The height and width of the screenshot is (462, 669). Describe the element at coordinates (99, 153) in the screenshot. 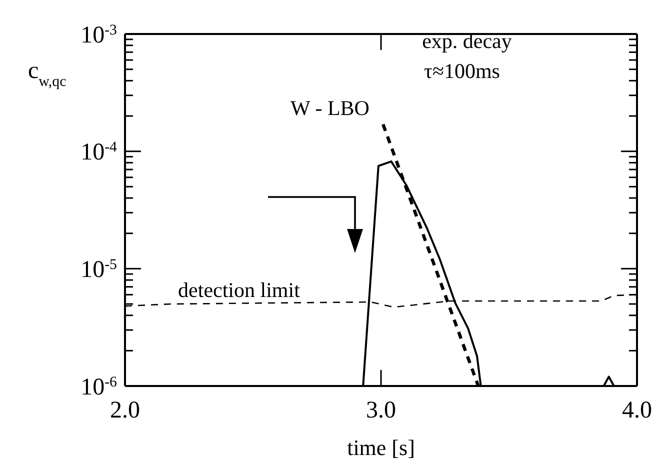

I see `y-tick-label: 10$^{-4}$` at that location.